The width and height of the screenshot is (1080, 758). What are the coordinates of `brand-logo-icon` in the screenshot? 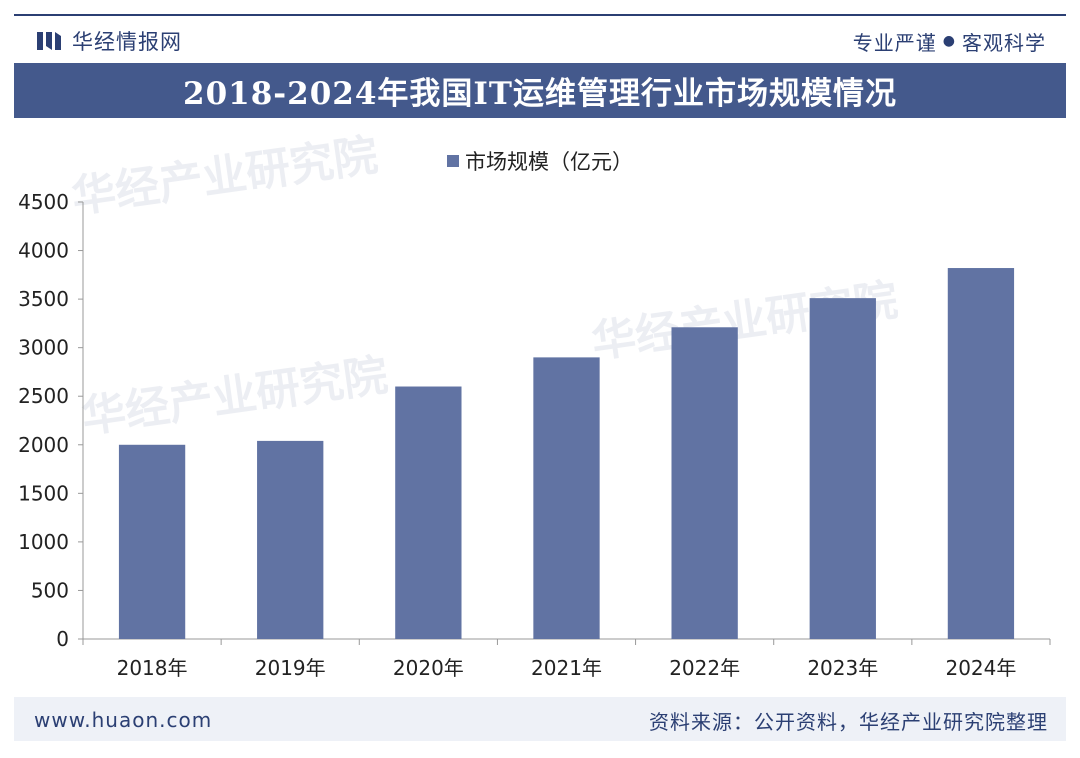 It's located at (49, 41).